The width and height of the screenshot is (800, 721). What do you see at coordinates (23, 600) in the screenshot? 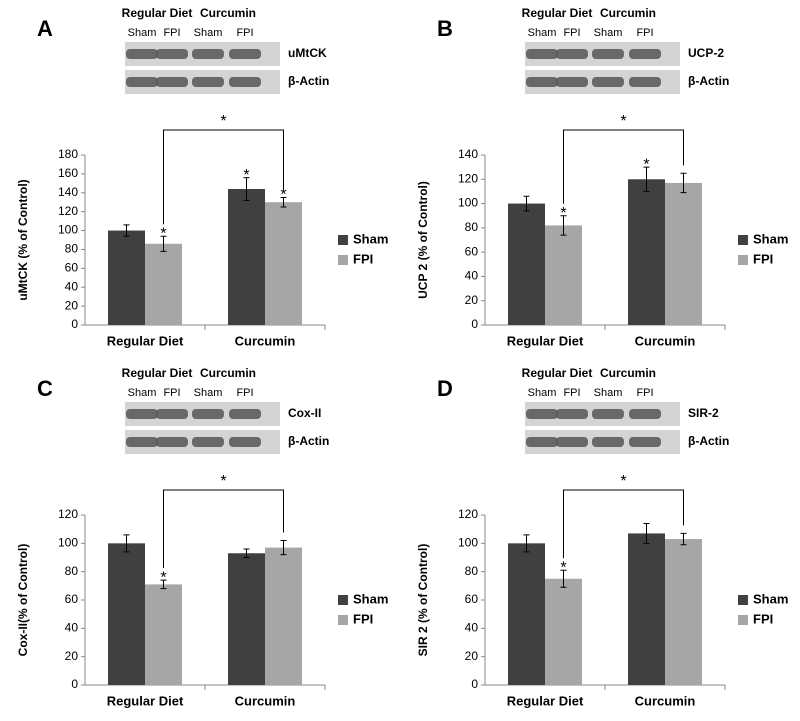
I see `y-axis-label: Cox-II(% of Control)` at bounding box center [23, 600].